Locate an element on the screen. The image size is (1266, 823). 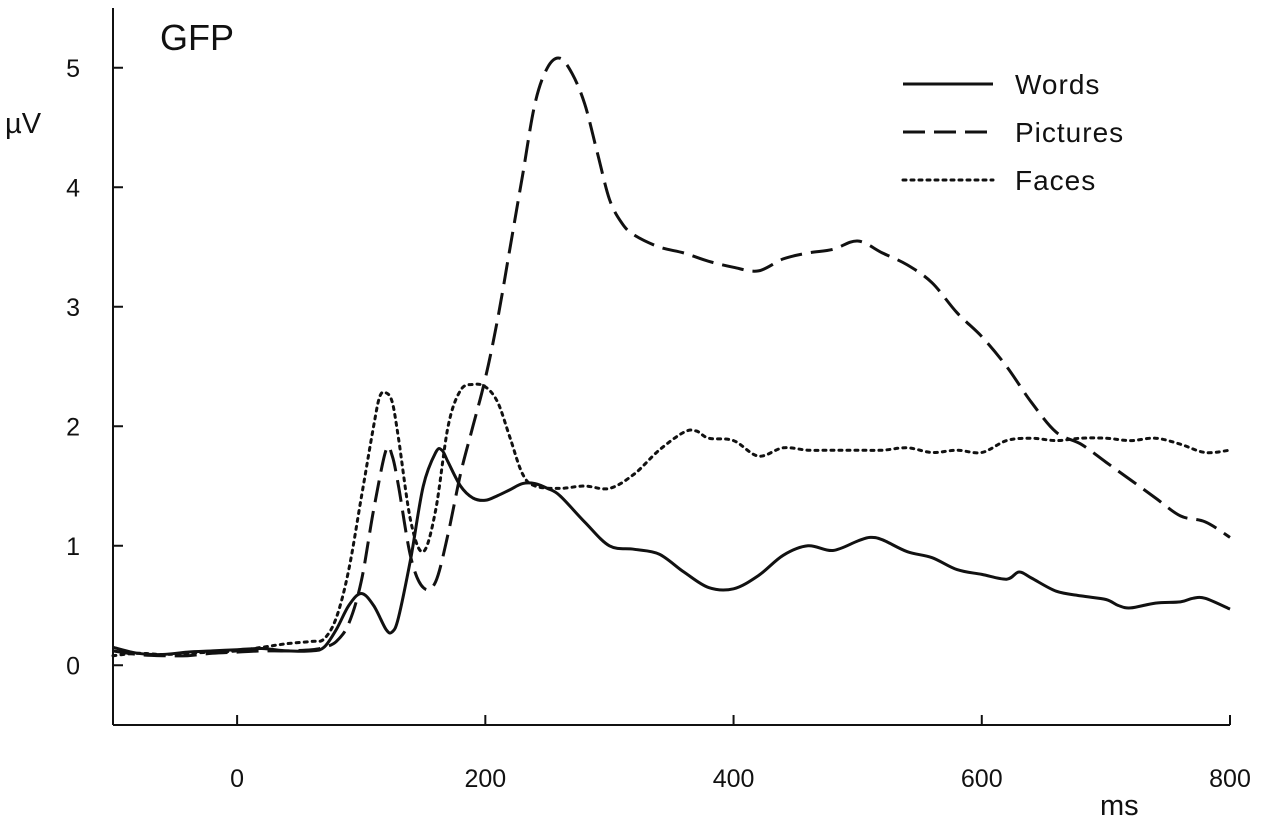
y-tick-label: 3 is located at coordinates (73, 308).